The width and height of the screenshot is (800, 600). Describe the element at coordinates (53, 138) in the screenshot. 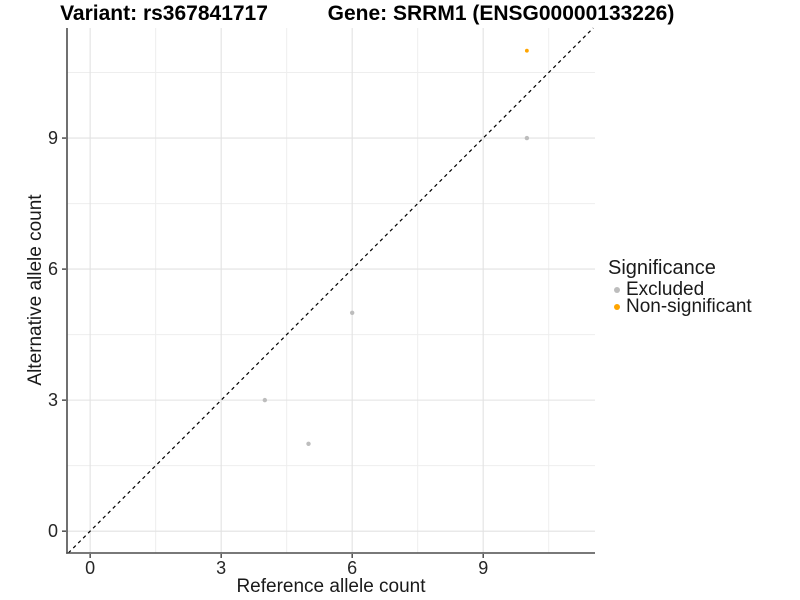

I see `y-tick-label: 9` at that location.